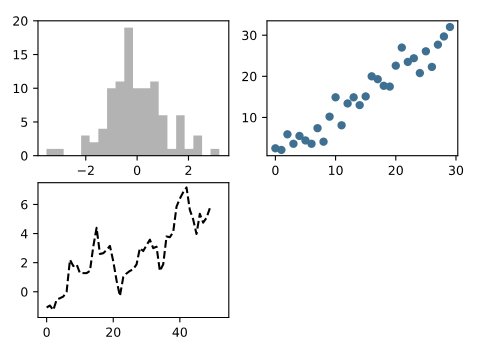  I want to click on x-tick-label: 2, so click(188, 170).